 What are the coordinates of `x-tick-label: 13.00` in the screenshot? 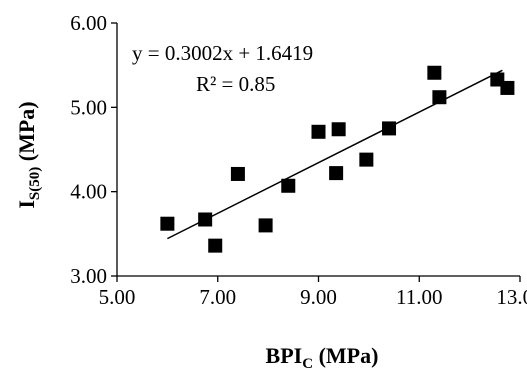 It's located at (511, 297).